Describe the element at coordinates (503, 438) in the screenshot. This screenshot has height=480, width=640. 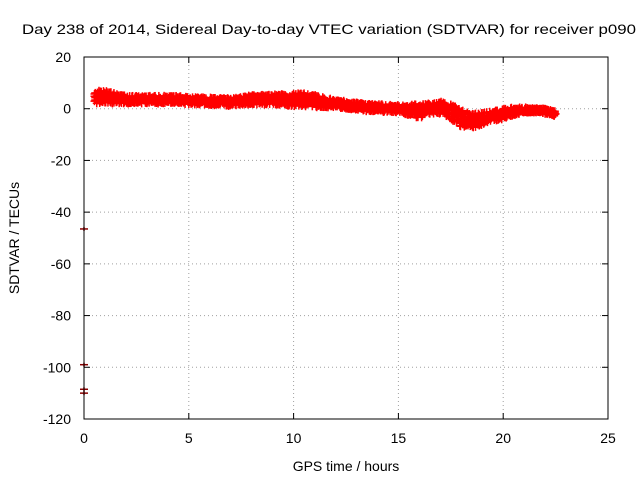
I see `x-tick-label: 20` at that location.